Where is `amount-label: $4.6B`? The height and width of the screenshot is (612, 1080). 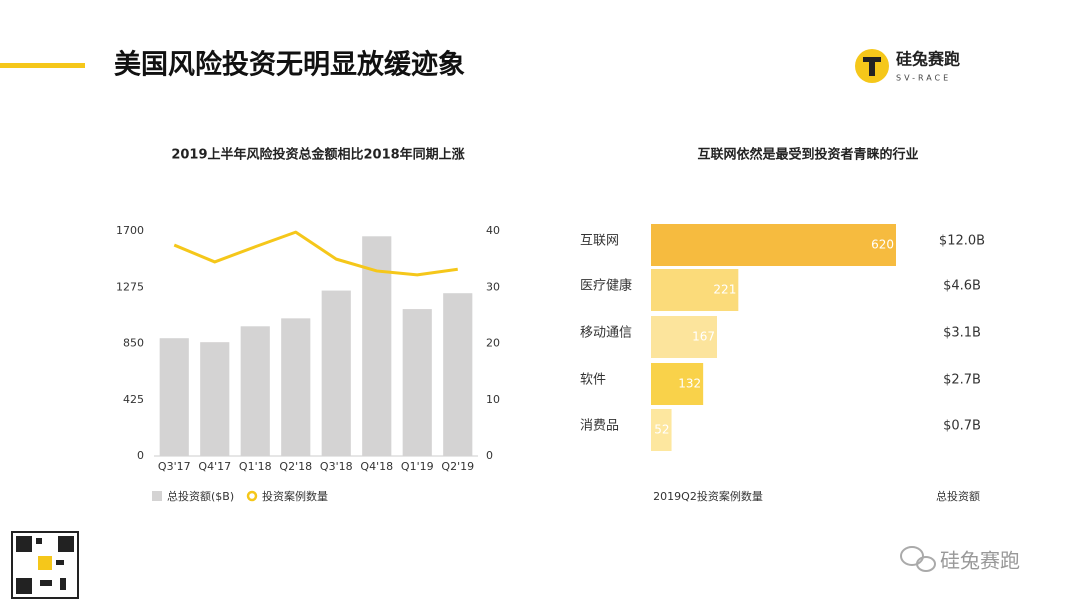
amount-label: $4.6B is located at coordinates (962, 286).